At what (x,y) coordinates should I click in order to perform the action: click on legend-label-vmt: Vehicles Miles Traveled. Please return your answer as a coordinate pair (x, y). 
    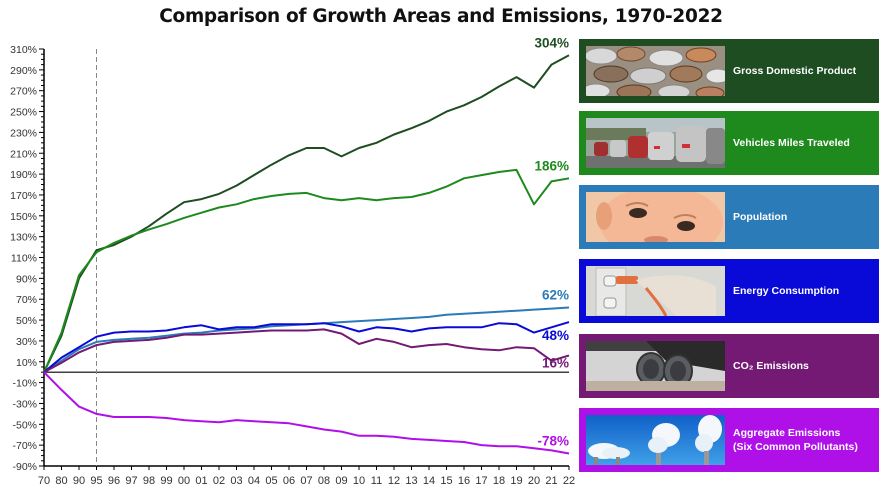
    Looking at the image, I should click on (791, 143).